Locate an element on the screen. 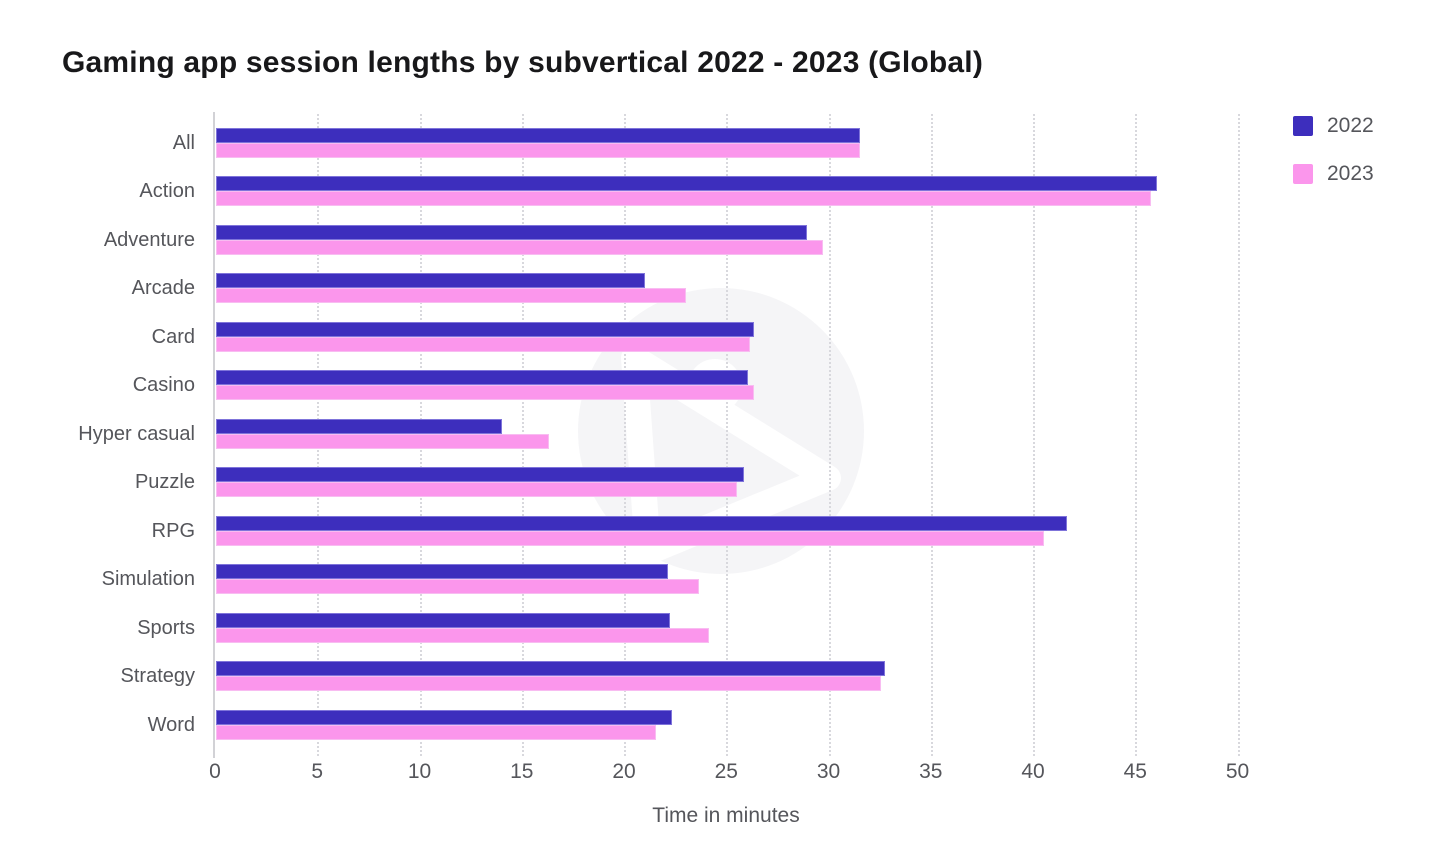 This screenshot has width=1440, height=861. bar-2022-word is located at coordinates (444, 717).